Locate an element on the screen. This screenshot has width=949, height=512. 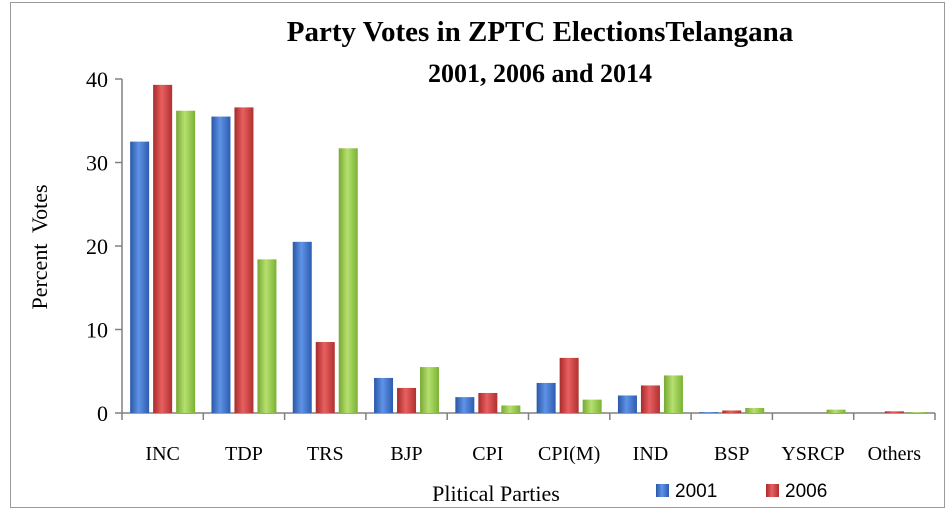
x-tick-label: IND is located at coordinates (651, 454).